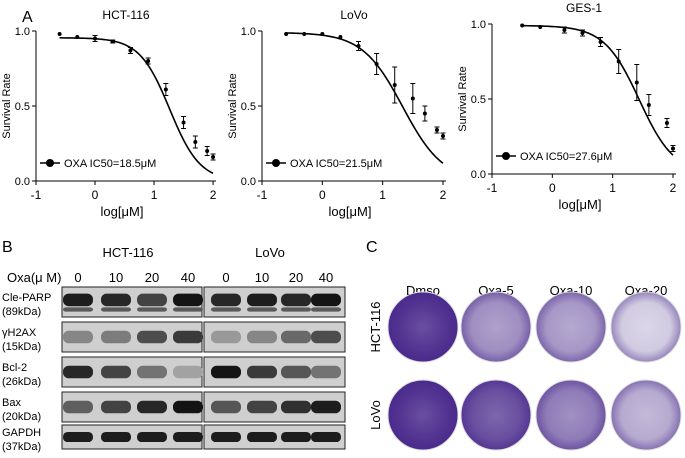 This screenshot has width=685, height=458. I want to click on blot-row--h2ax: γH2AX (15kDa), so click(174, 337).